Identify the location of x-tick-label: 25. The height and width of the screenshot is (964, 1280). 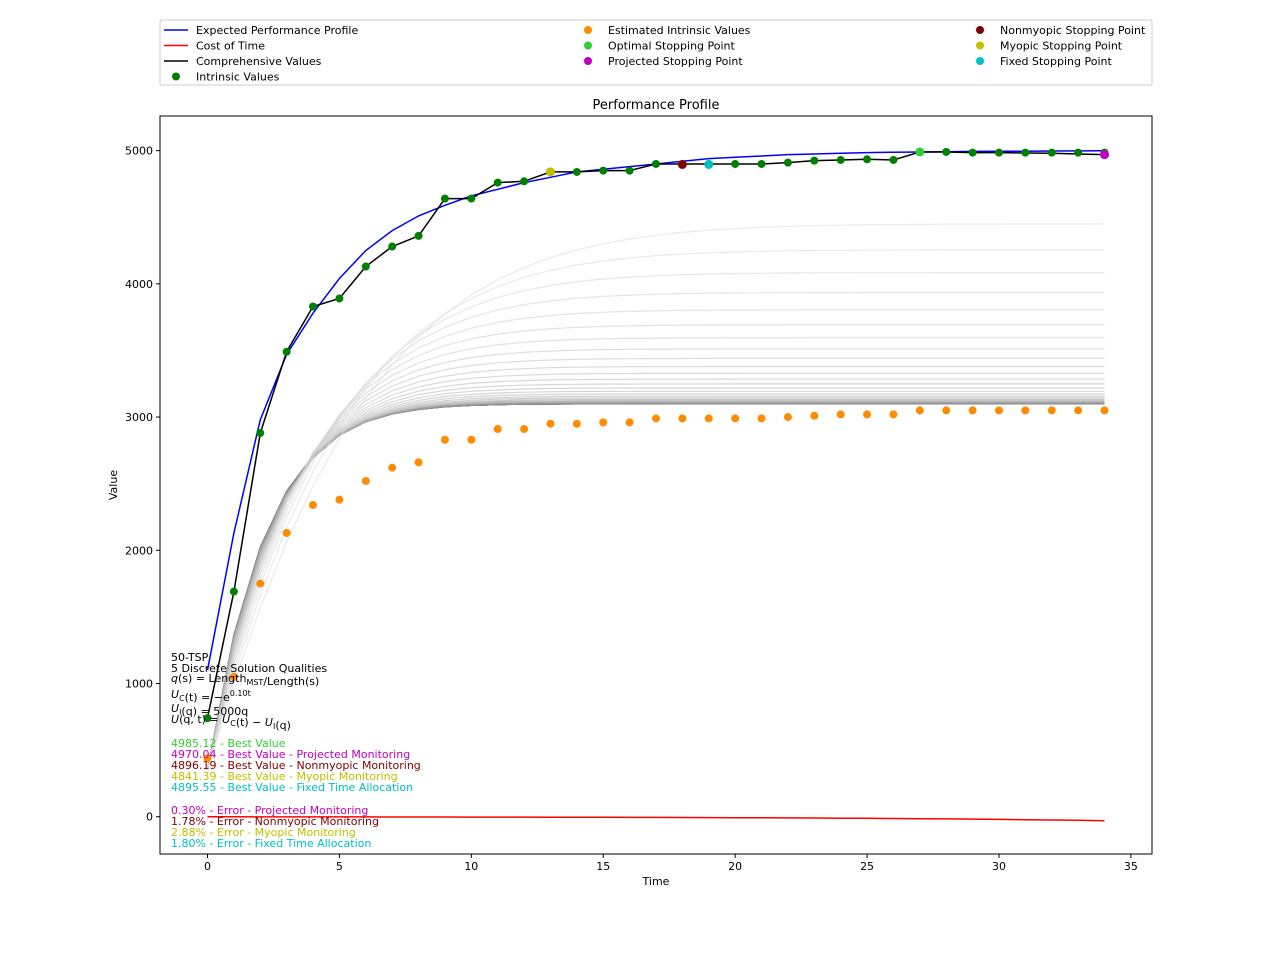
(867, 866).